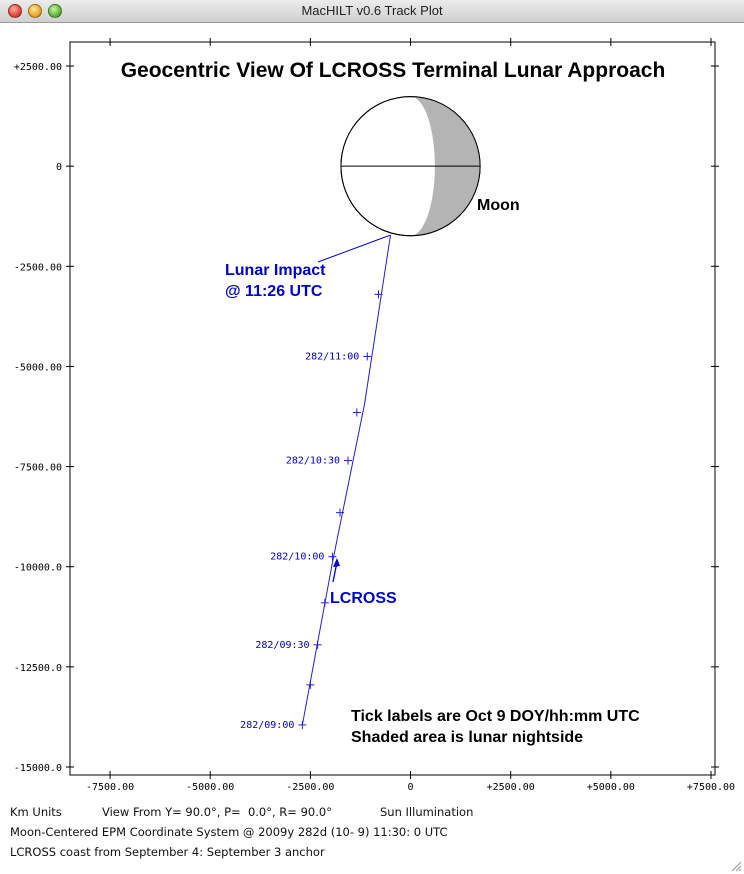 This screenshot has height=874, width=744. Describe the element at coordinates (310, 787) in the screenshot. I see `x-tick-label: -2500.00` at that location.